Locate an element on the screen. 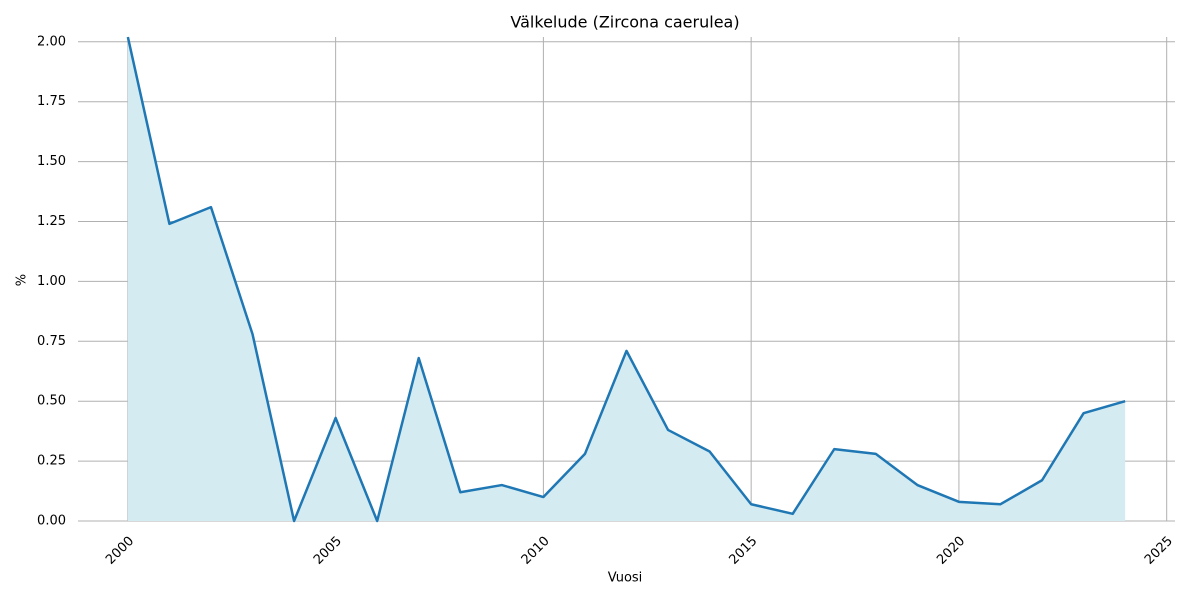 The width and height of the screenshot is (1200, 600). y-tick-label: 0.75 is located at coordinates (51, 341).